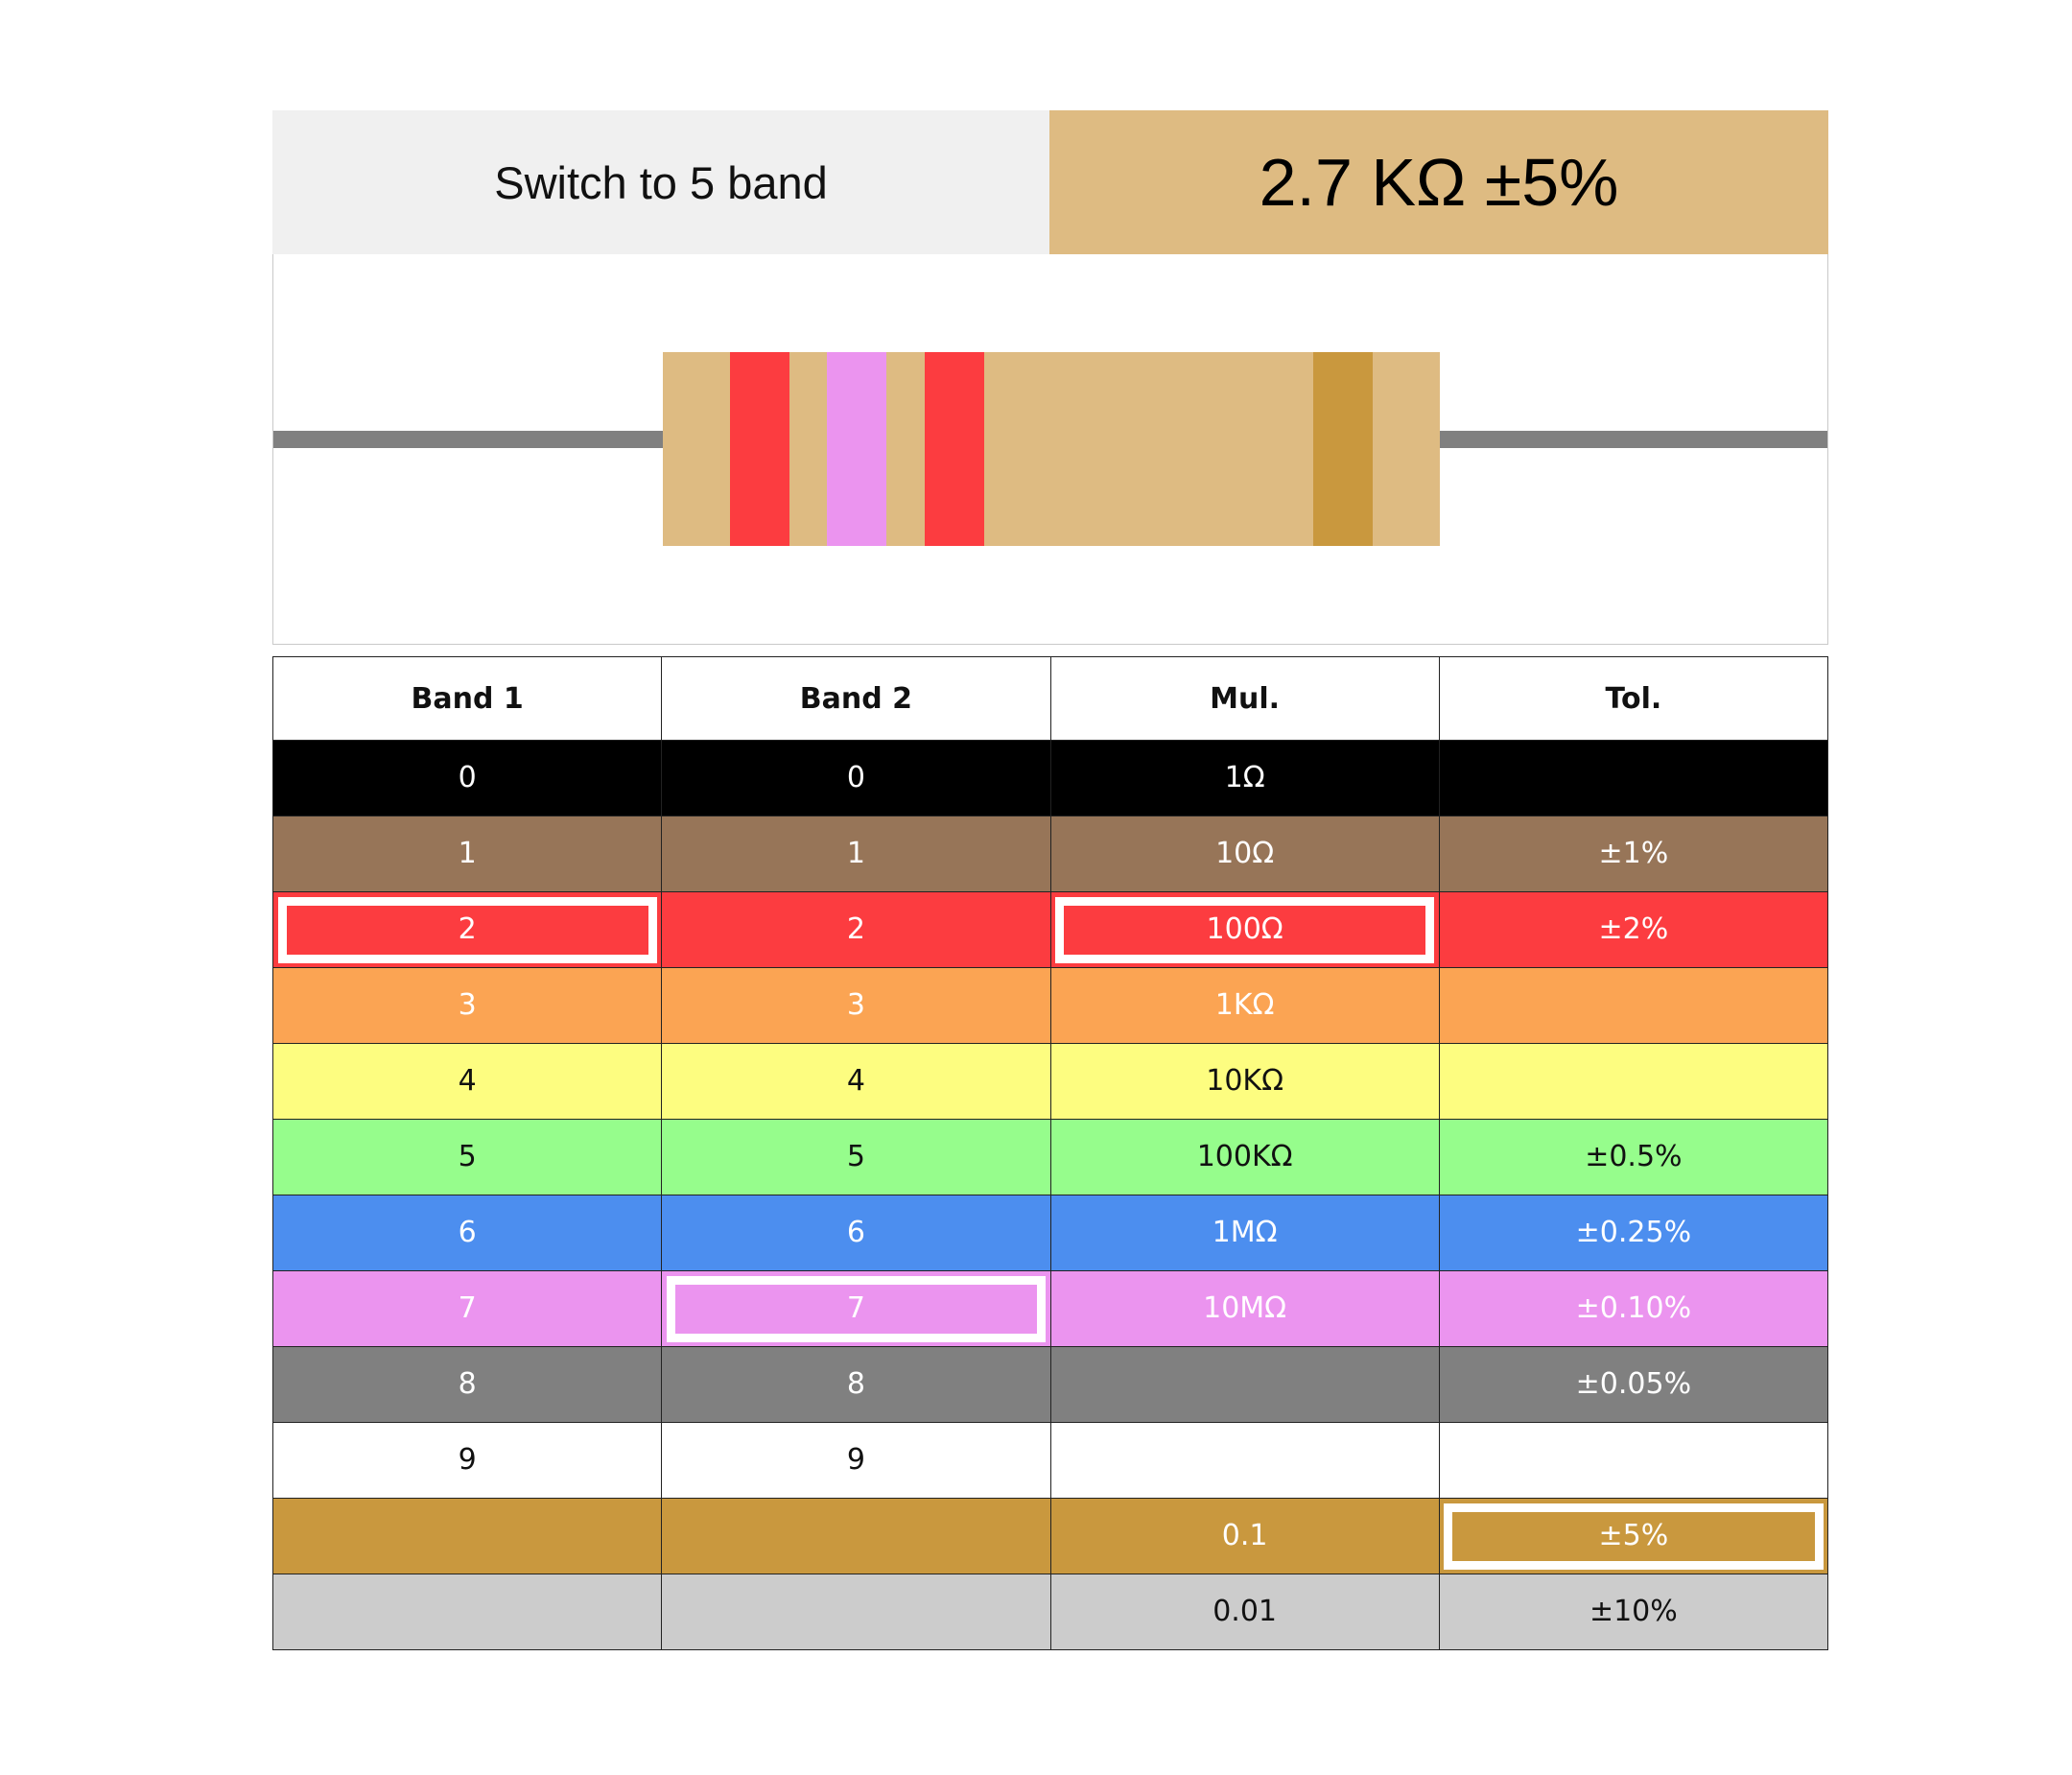 Image resolution: width=2072 pixels, height=1775 pixels. What do you see at coordinates (1244, 1536) in the screenshot?
I see `cell-multiplier-gold: 0.1` at bounding box center [1244, 1536].